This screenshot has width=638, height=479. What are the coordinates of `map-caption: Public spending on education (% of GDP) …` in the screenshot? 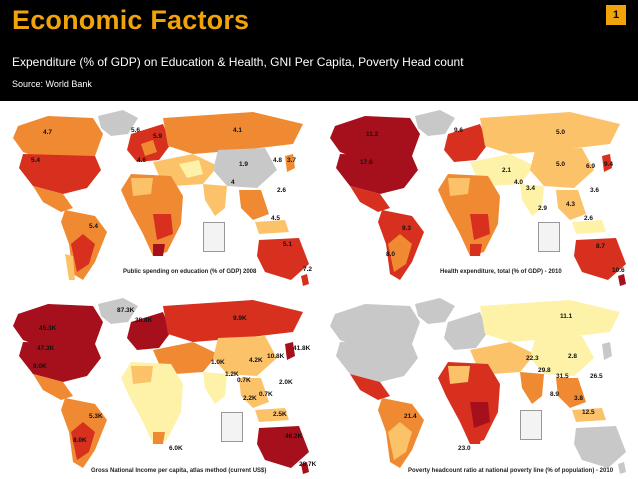 It's located at (190, 272).